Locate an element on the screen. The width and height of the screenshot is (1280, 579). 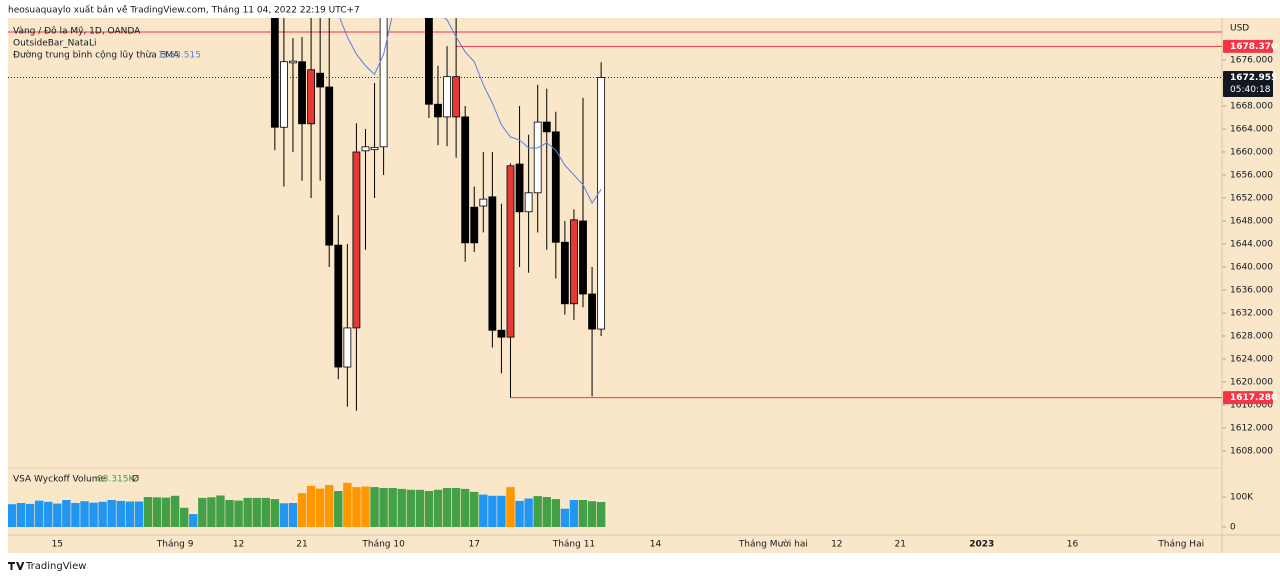
symbol-title: Vàng / Đô la Mỹ, 1D, OANDA is located at coordinates (77, 31).